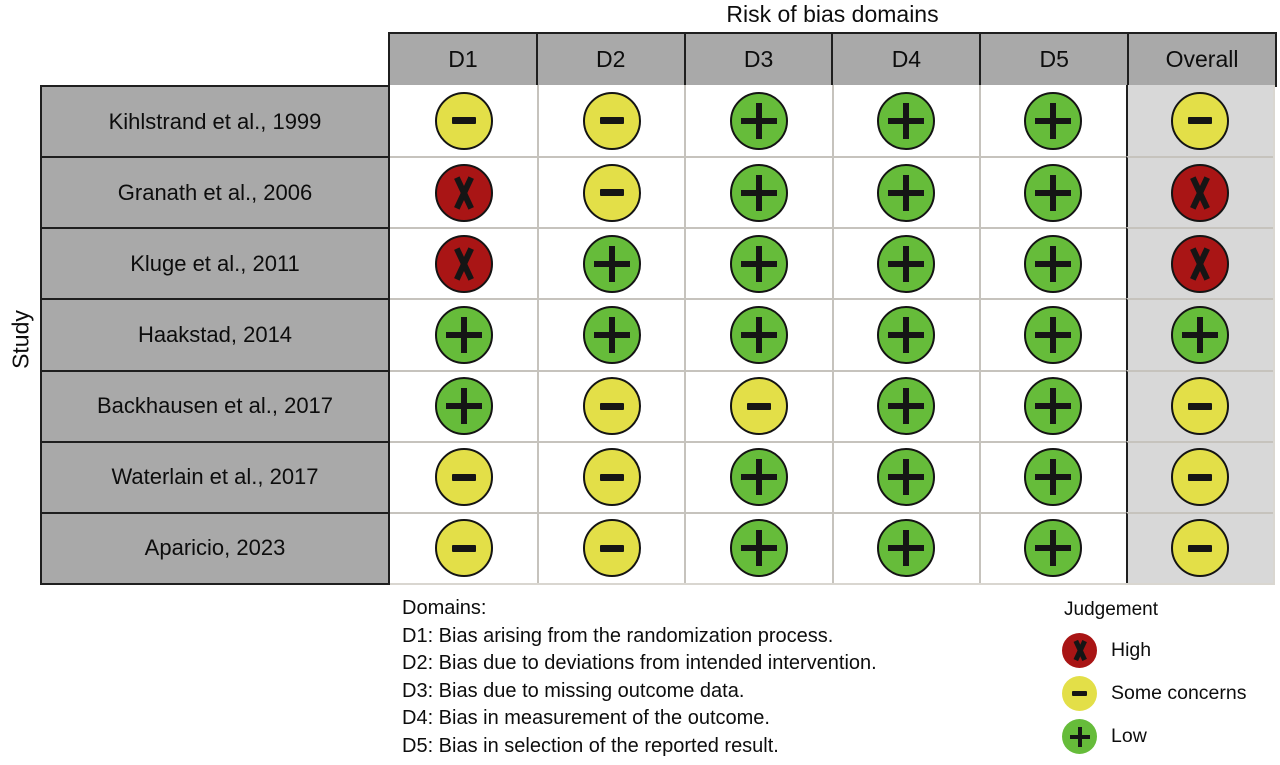 The height and width of the screenshot is (765, 1280). I want to click on domains-note-line: D4: Bias in measurement of the outcome., so click(586, 718).